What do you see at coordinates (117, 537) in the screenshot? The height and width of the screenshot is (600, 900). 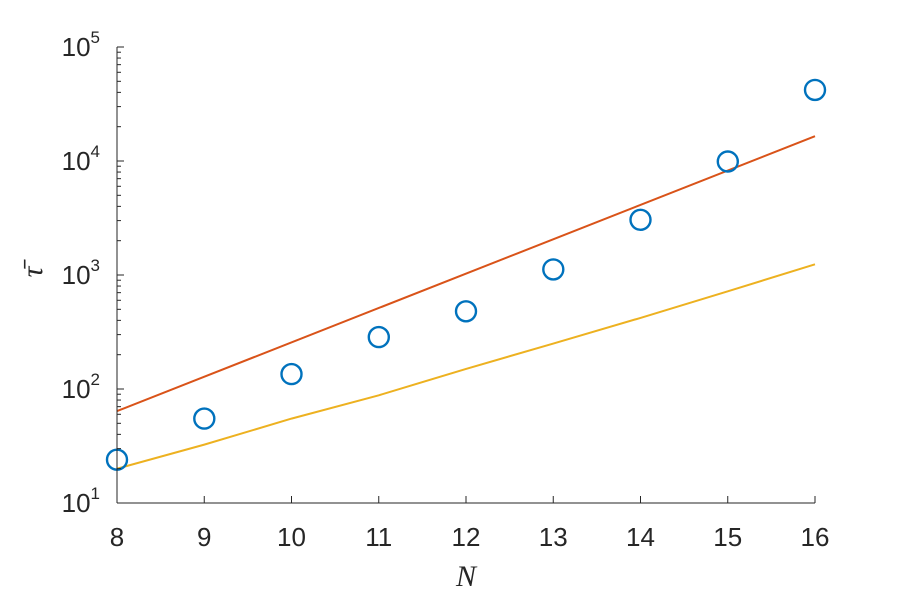 I see `x-tick-label: 8` at bounding box center [117, 537].